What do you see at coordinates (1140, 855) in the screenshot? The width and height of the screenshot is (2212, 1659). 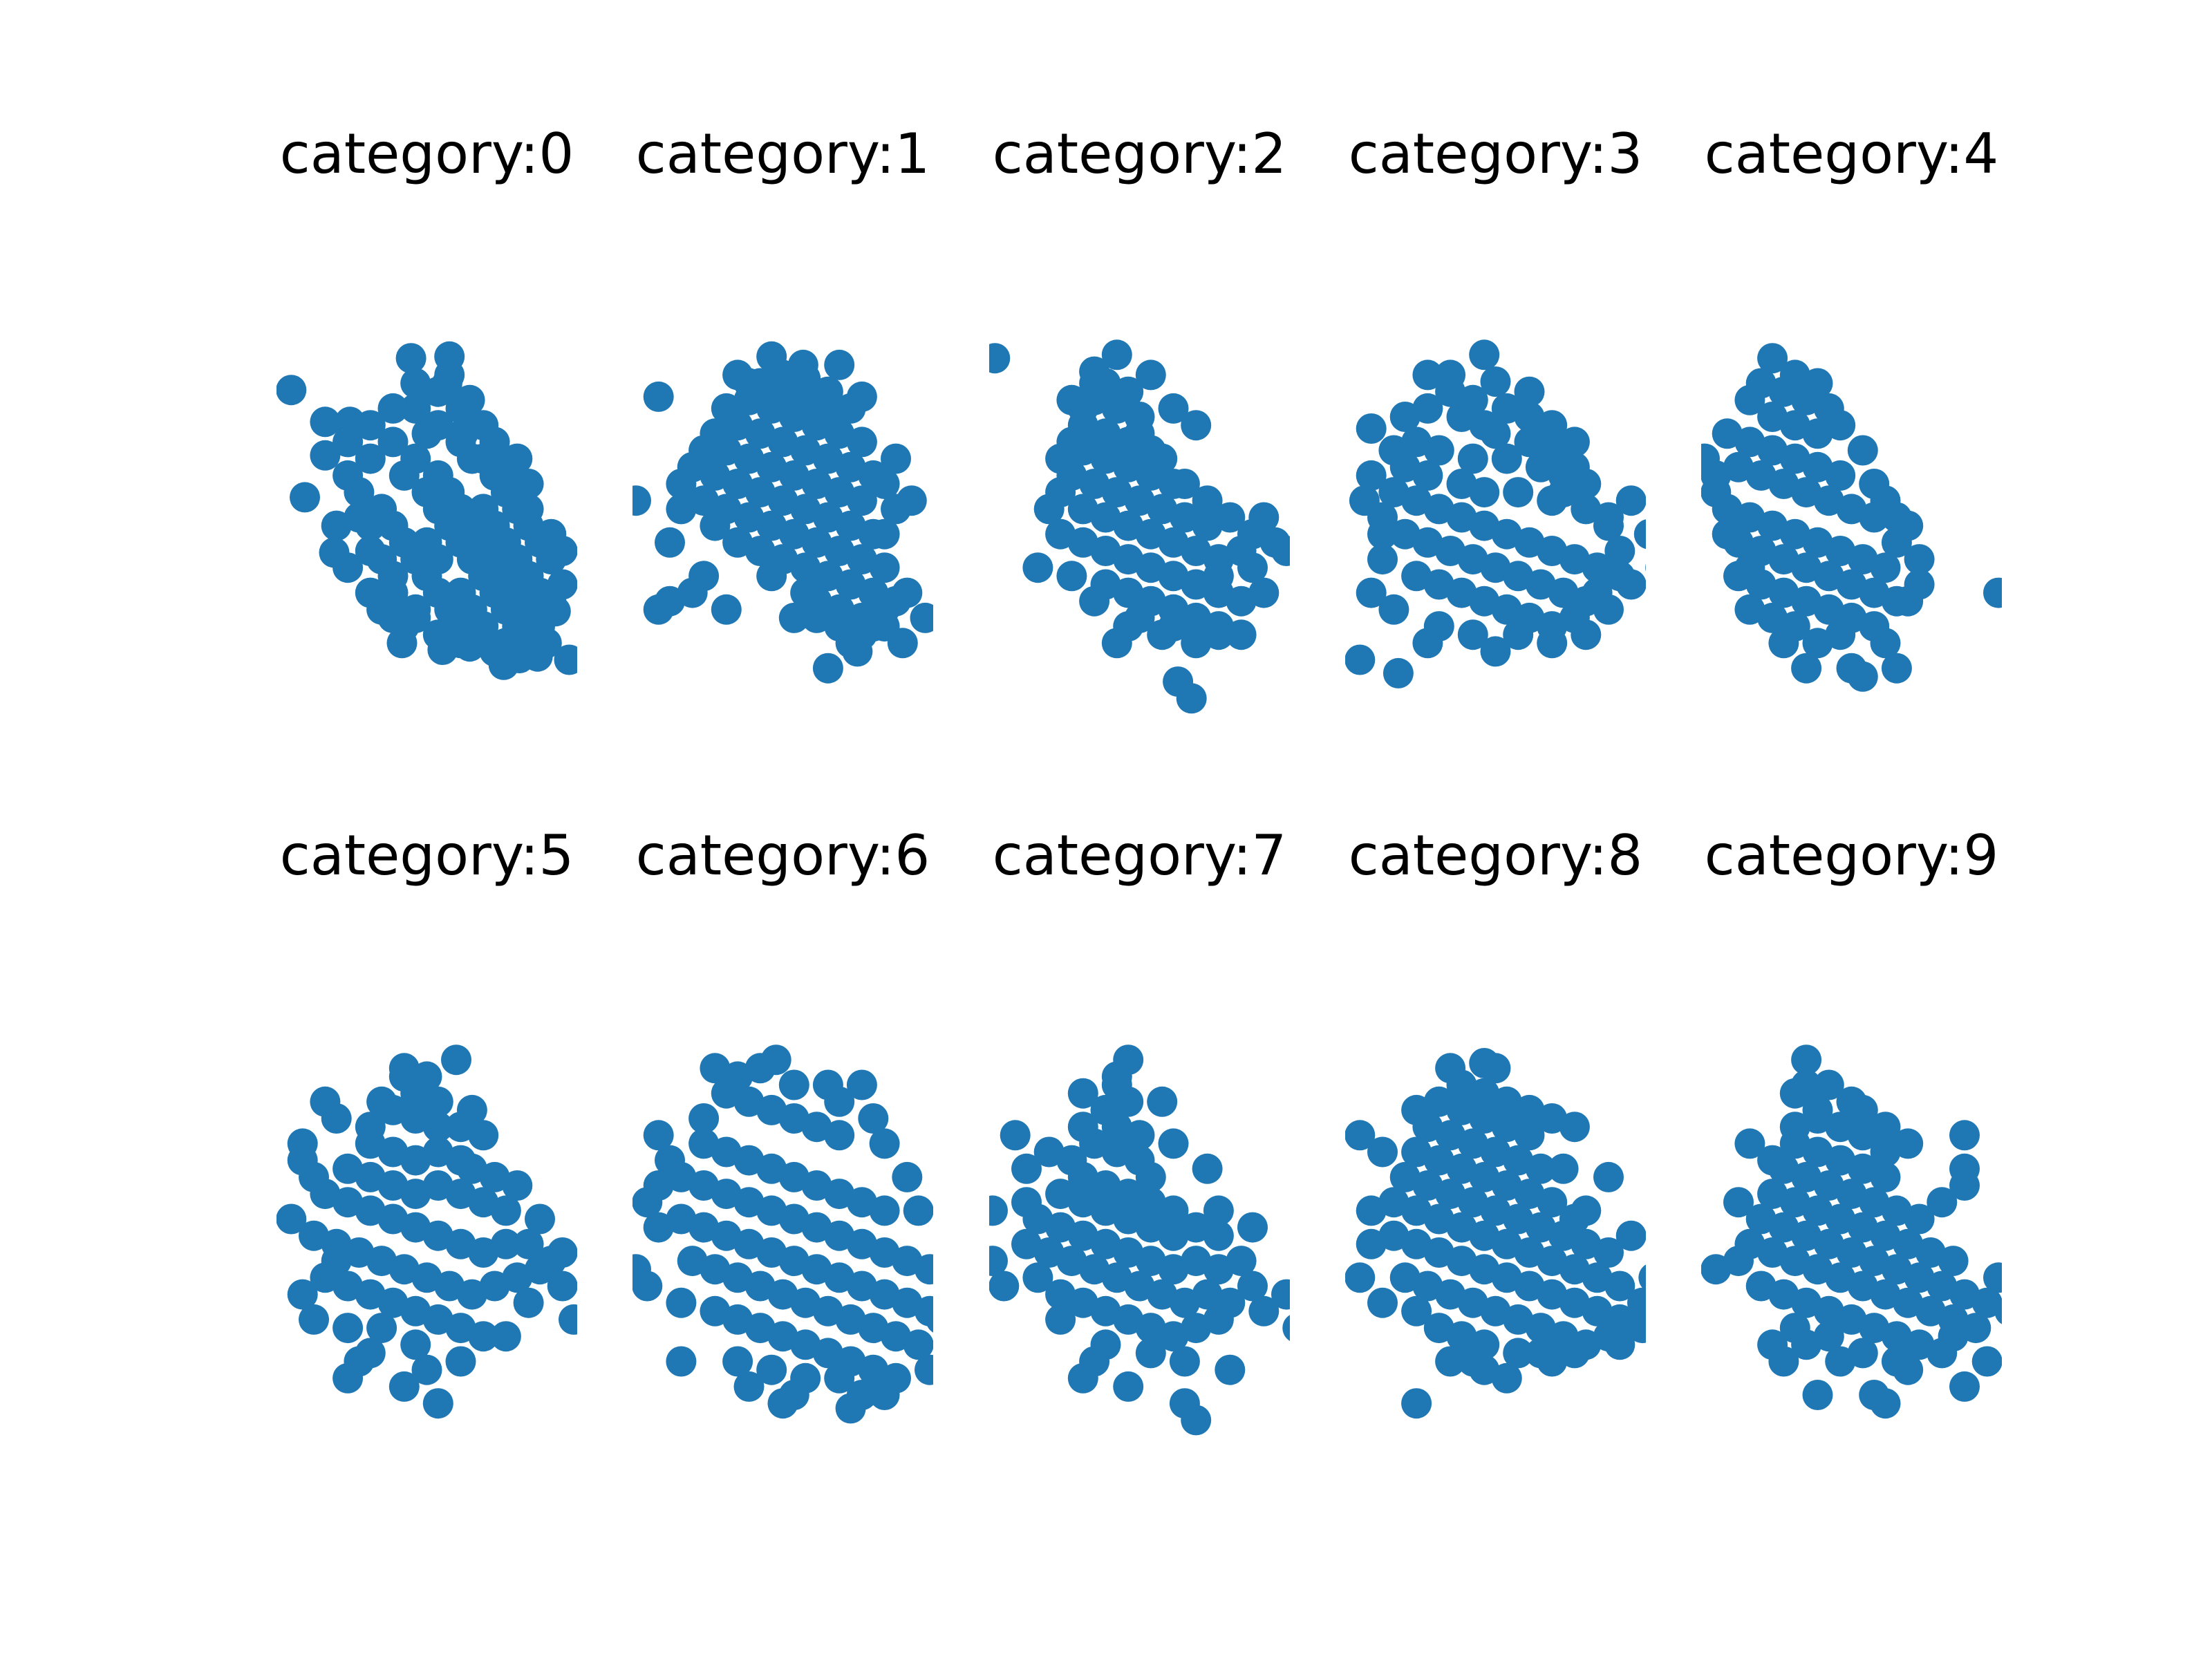 I see `subplot-title: category:7` at bounding box center [1140, 855].